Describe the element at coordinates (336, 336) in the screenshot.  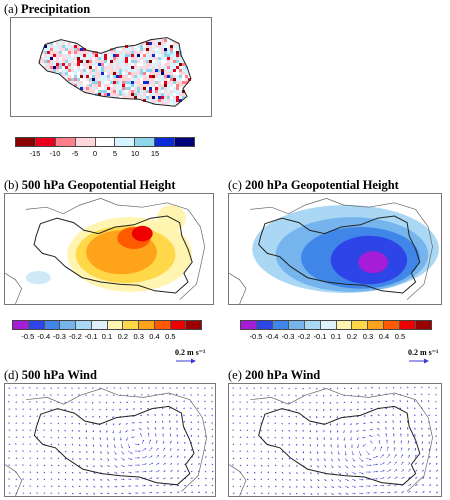
I see `colorbar-labels: -0.5 -0.4 -0.3 -0.2 -0.1 0.1 0.2 0.3 0.4 0.5` at that location.